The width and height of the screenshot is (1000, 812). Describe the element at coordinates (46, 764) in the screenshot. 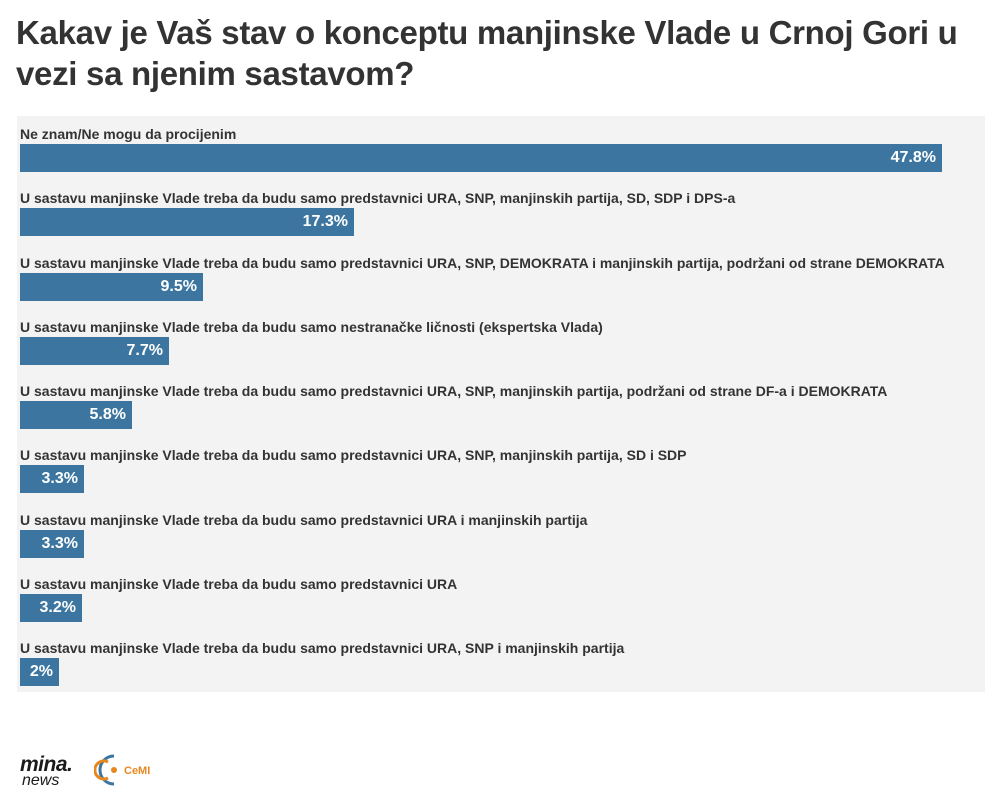

I see `mina-logo: mina.` at that location.